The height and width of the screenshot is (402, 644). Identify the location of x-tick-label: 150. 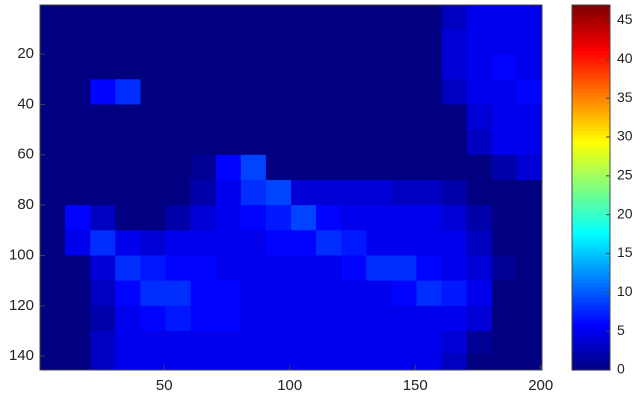
(415, 385).